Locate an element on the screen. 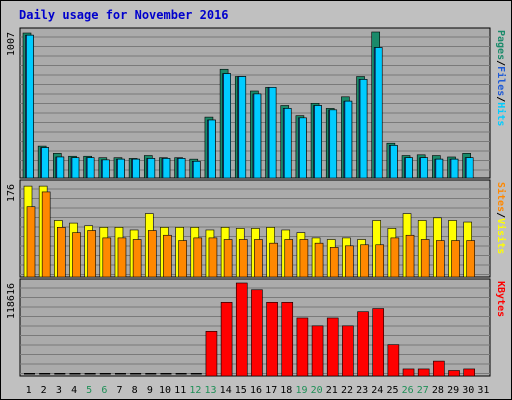  x-tick-label: 10 is located at coordinates (165, 390).